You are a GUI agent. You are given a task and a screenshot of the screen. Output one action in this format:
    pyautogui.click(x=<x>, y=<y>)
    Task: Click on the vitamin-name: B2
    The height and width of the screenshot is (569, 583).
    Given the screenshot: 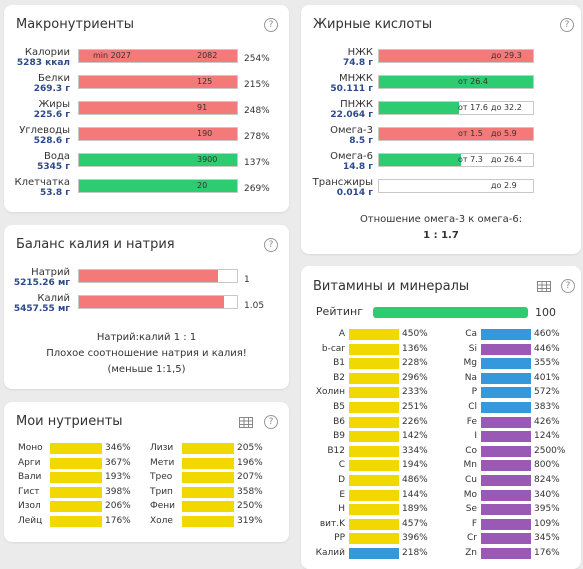 What is the action you would take?
    pyautogui.click(x=339, y=377)
    